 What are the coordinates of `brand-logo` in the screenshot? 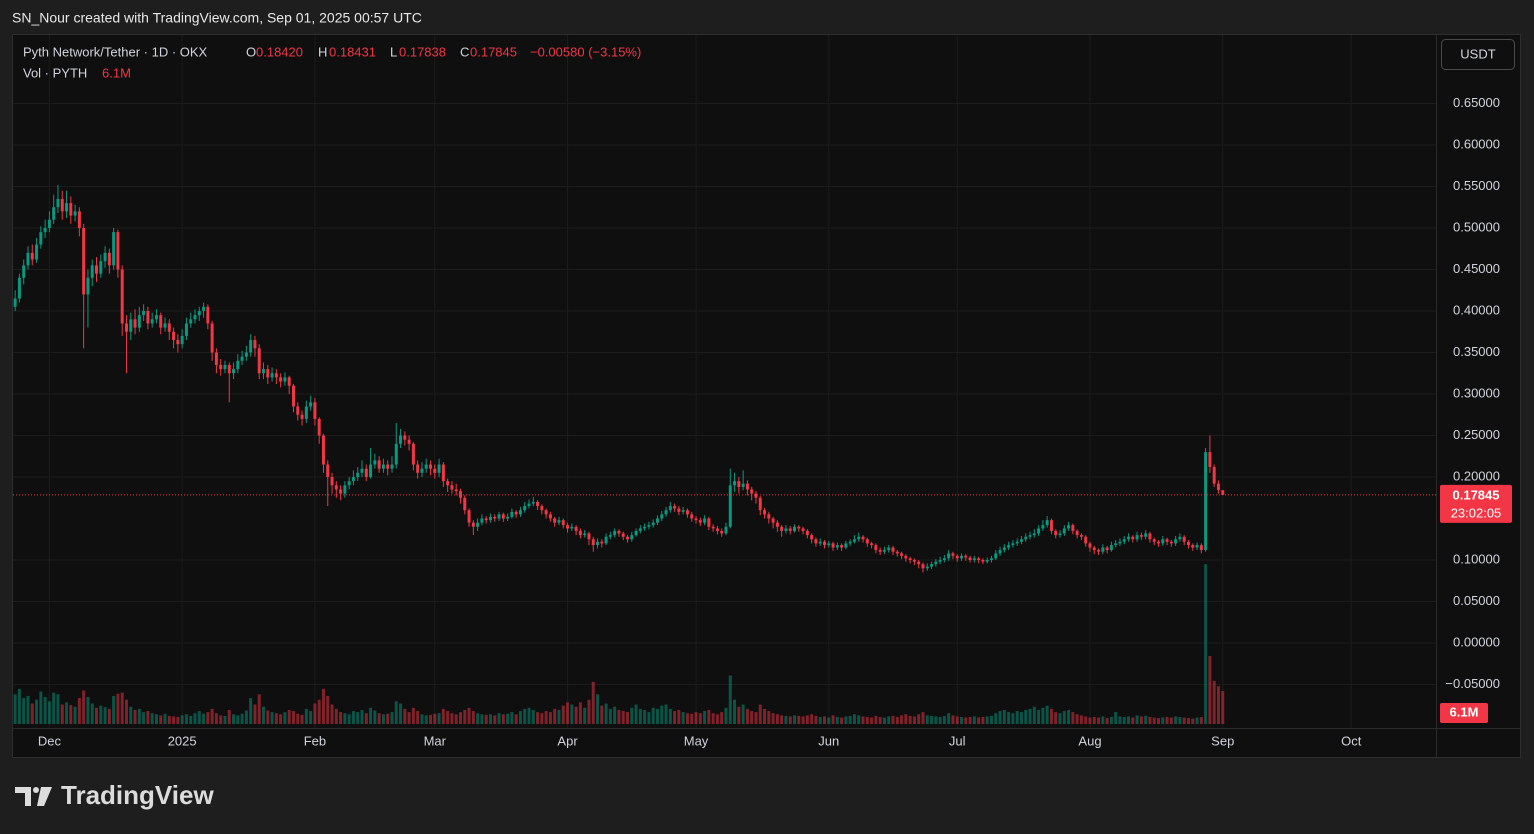 It's located at (33, 796).